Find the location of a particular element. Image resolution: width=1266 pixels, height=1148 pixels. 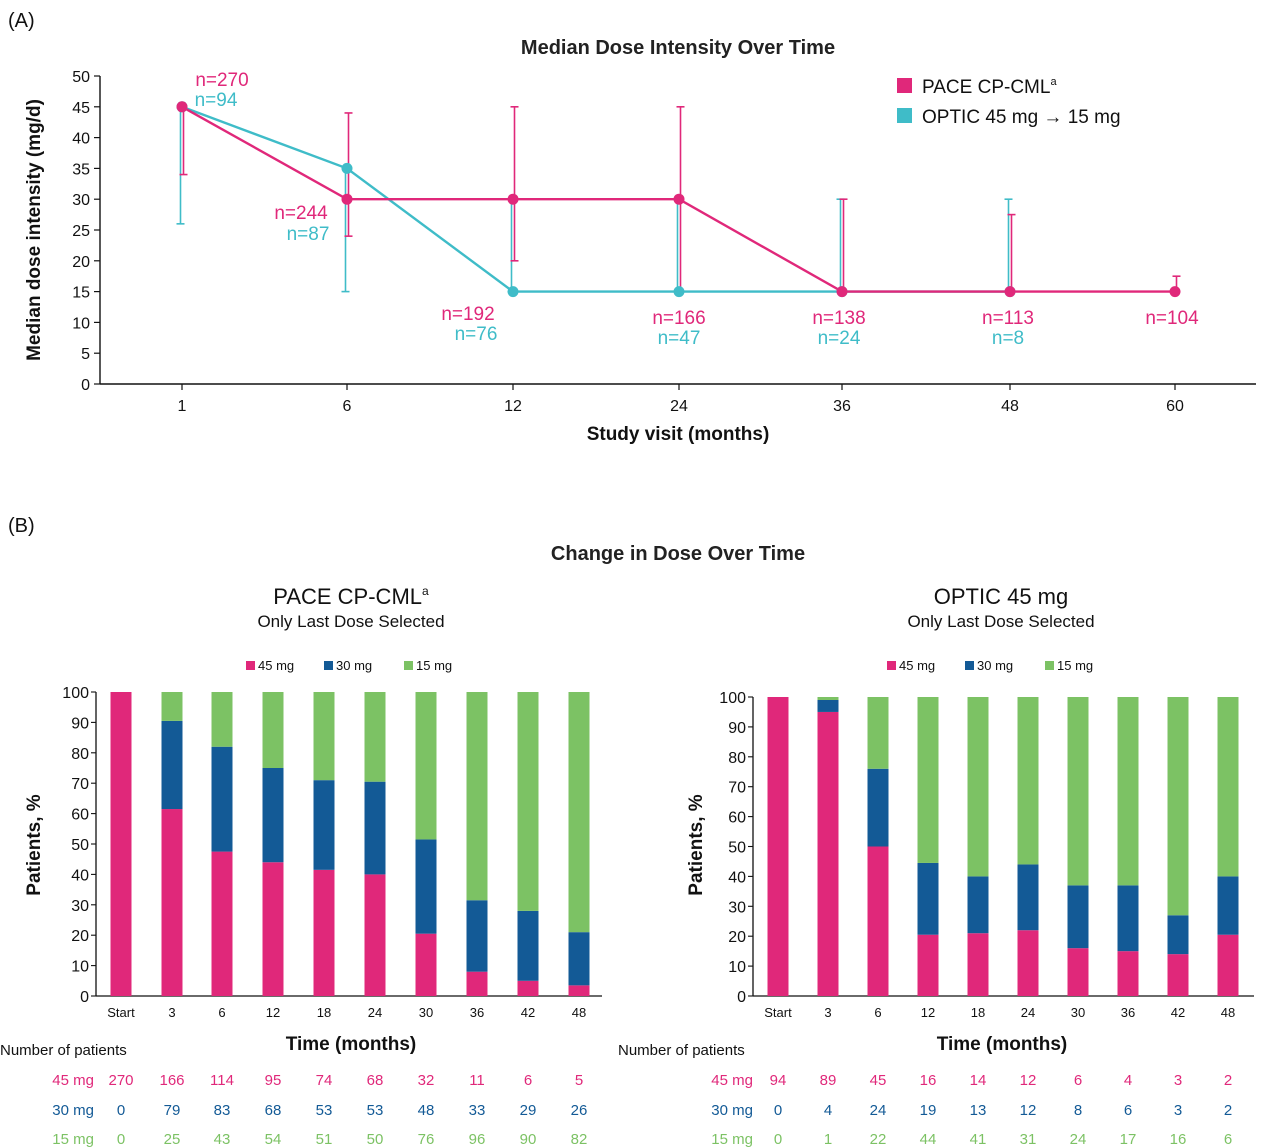

line-chart-title: Median Dose Intensity Over Time is located at coordinates (678, 48).